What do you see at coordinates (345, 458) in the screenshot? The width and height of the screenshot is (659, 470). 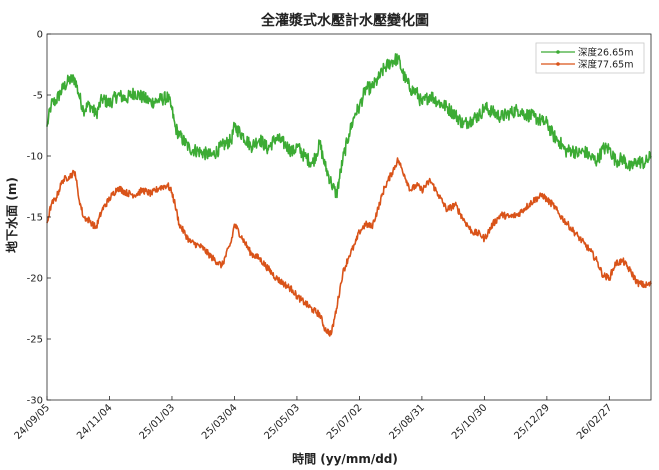 I see `x-axis-label: 時間 (yy/mm/dd)` at bounding box center [345, 458].